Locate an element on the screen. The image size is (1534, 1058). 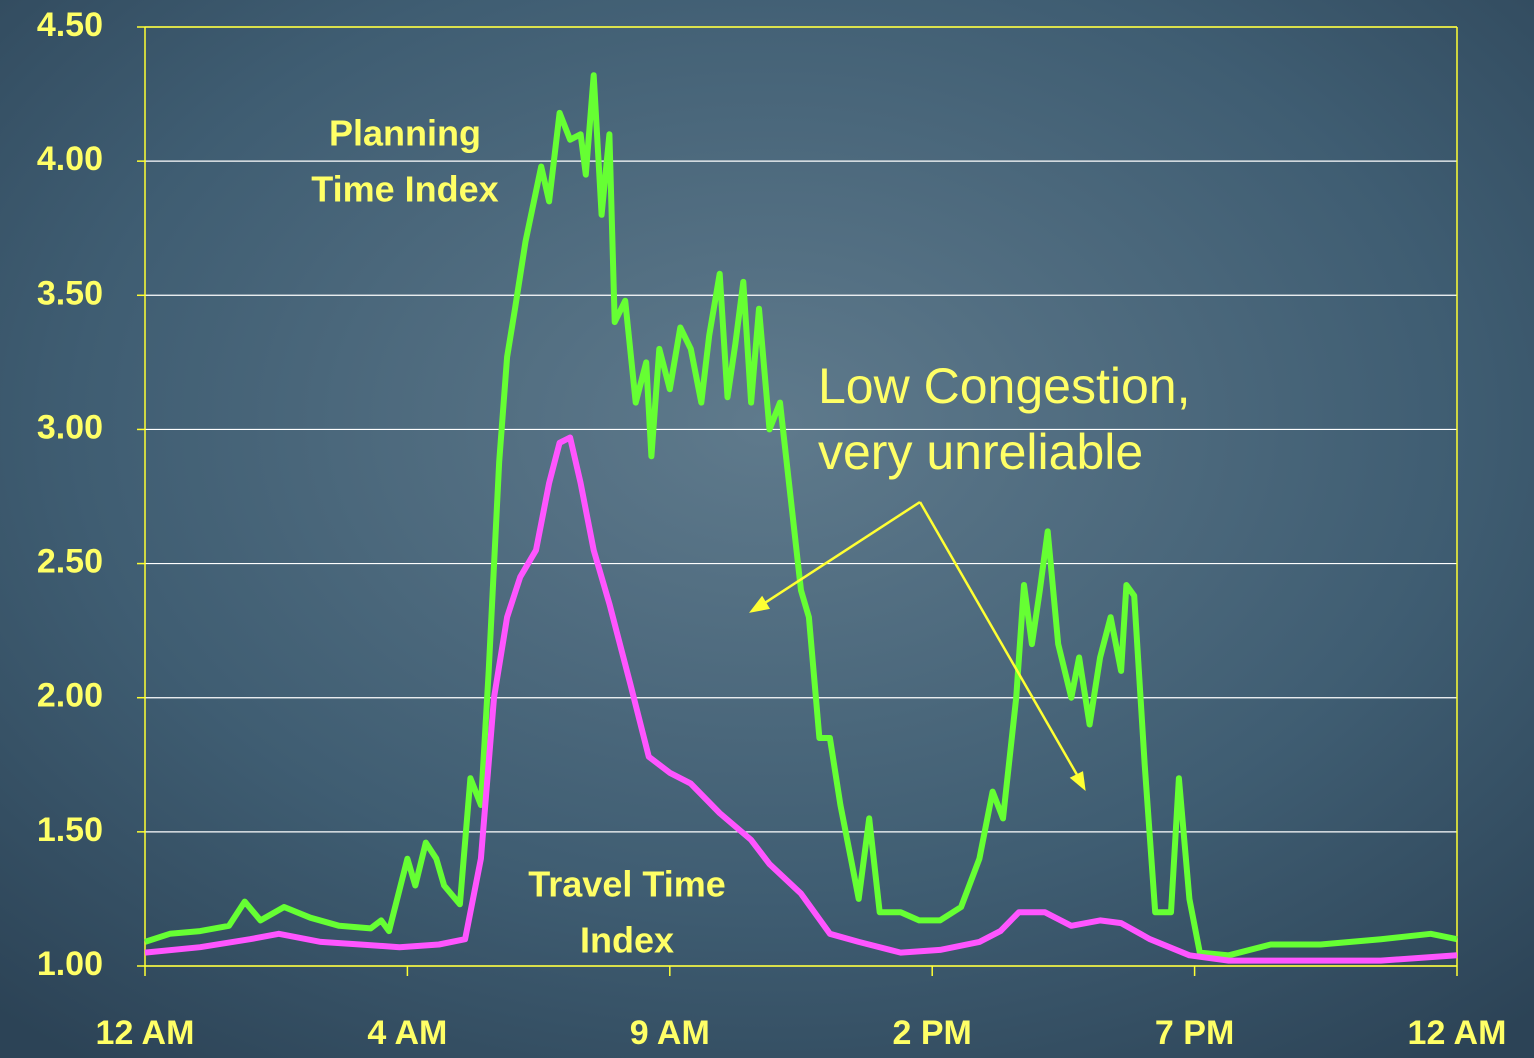
annotation: Travel Time is located at coordinates (626, 884).